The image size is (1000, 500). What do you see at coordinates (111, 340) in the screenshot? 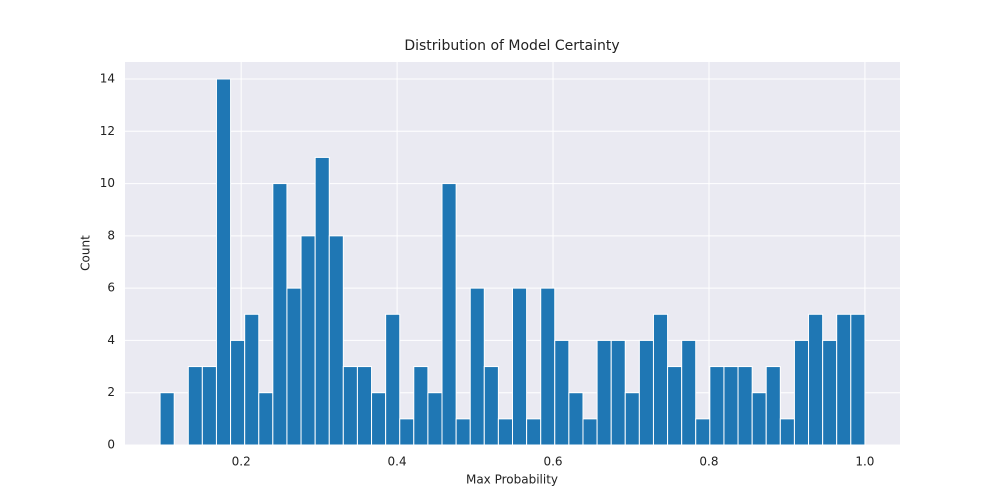
I see `y-tick-label: 4` at bounding box center [111, 340].